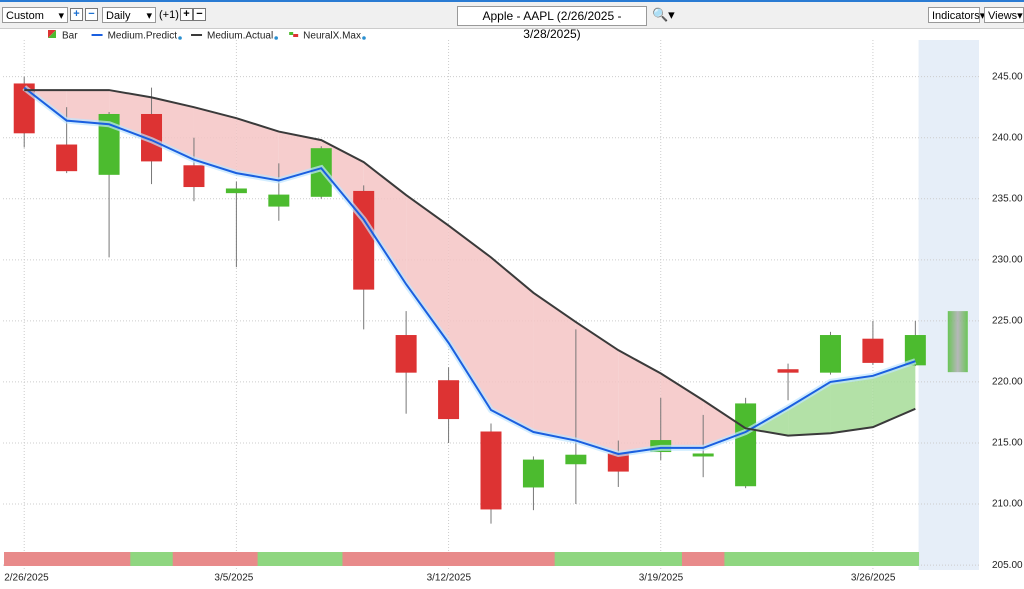 The height and width of the screenshot is (589, 1024). Describe the element at coordinates (118, 16) in the screenshot. I see `interval: Daily` at that location.